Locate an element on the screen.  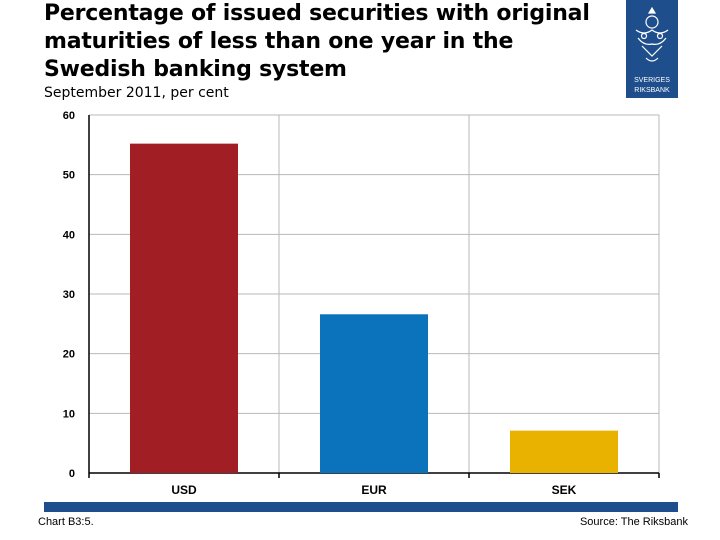
chart-subtitle: September 2011, per cent is located at coordinates (136, 93).